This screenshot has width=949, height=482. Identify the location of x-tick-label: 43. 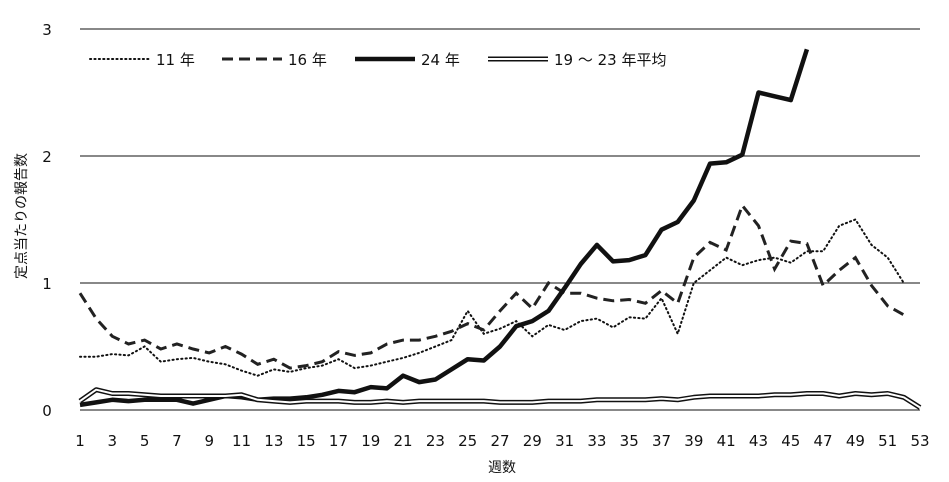
(758, 441).